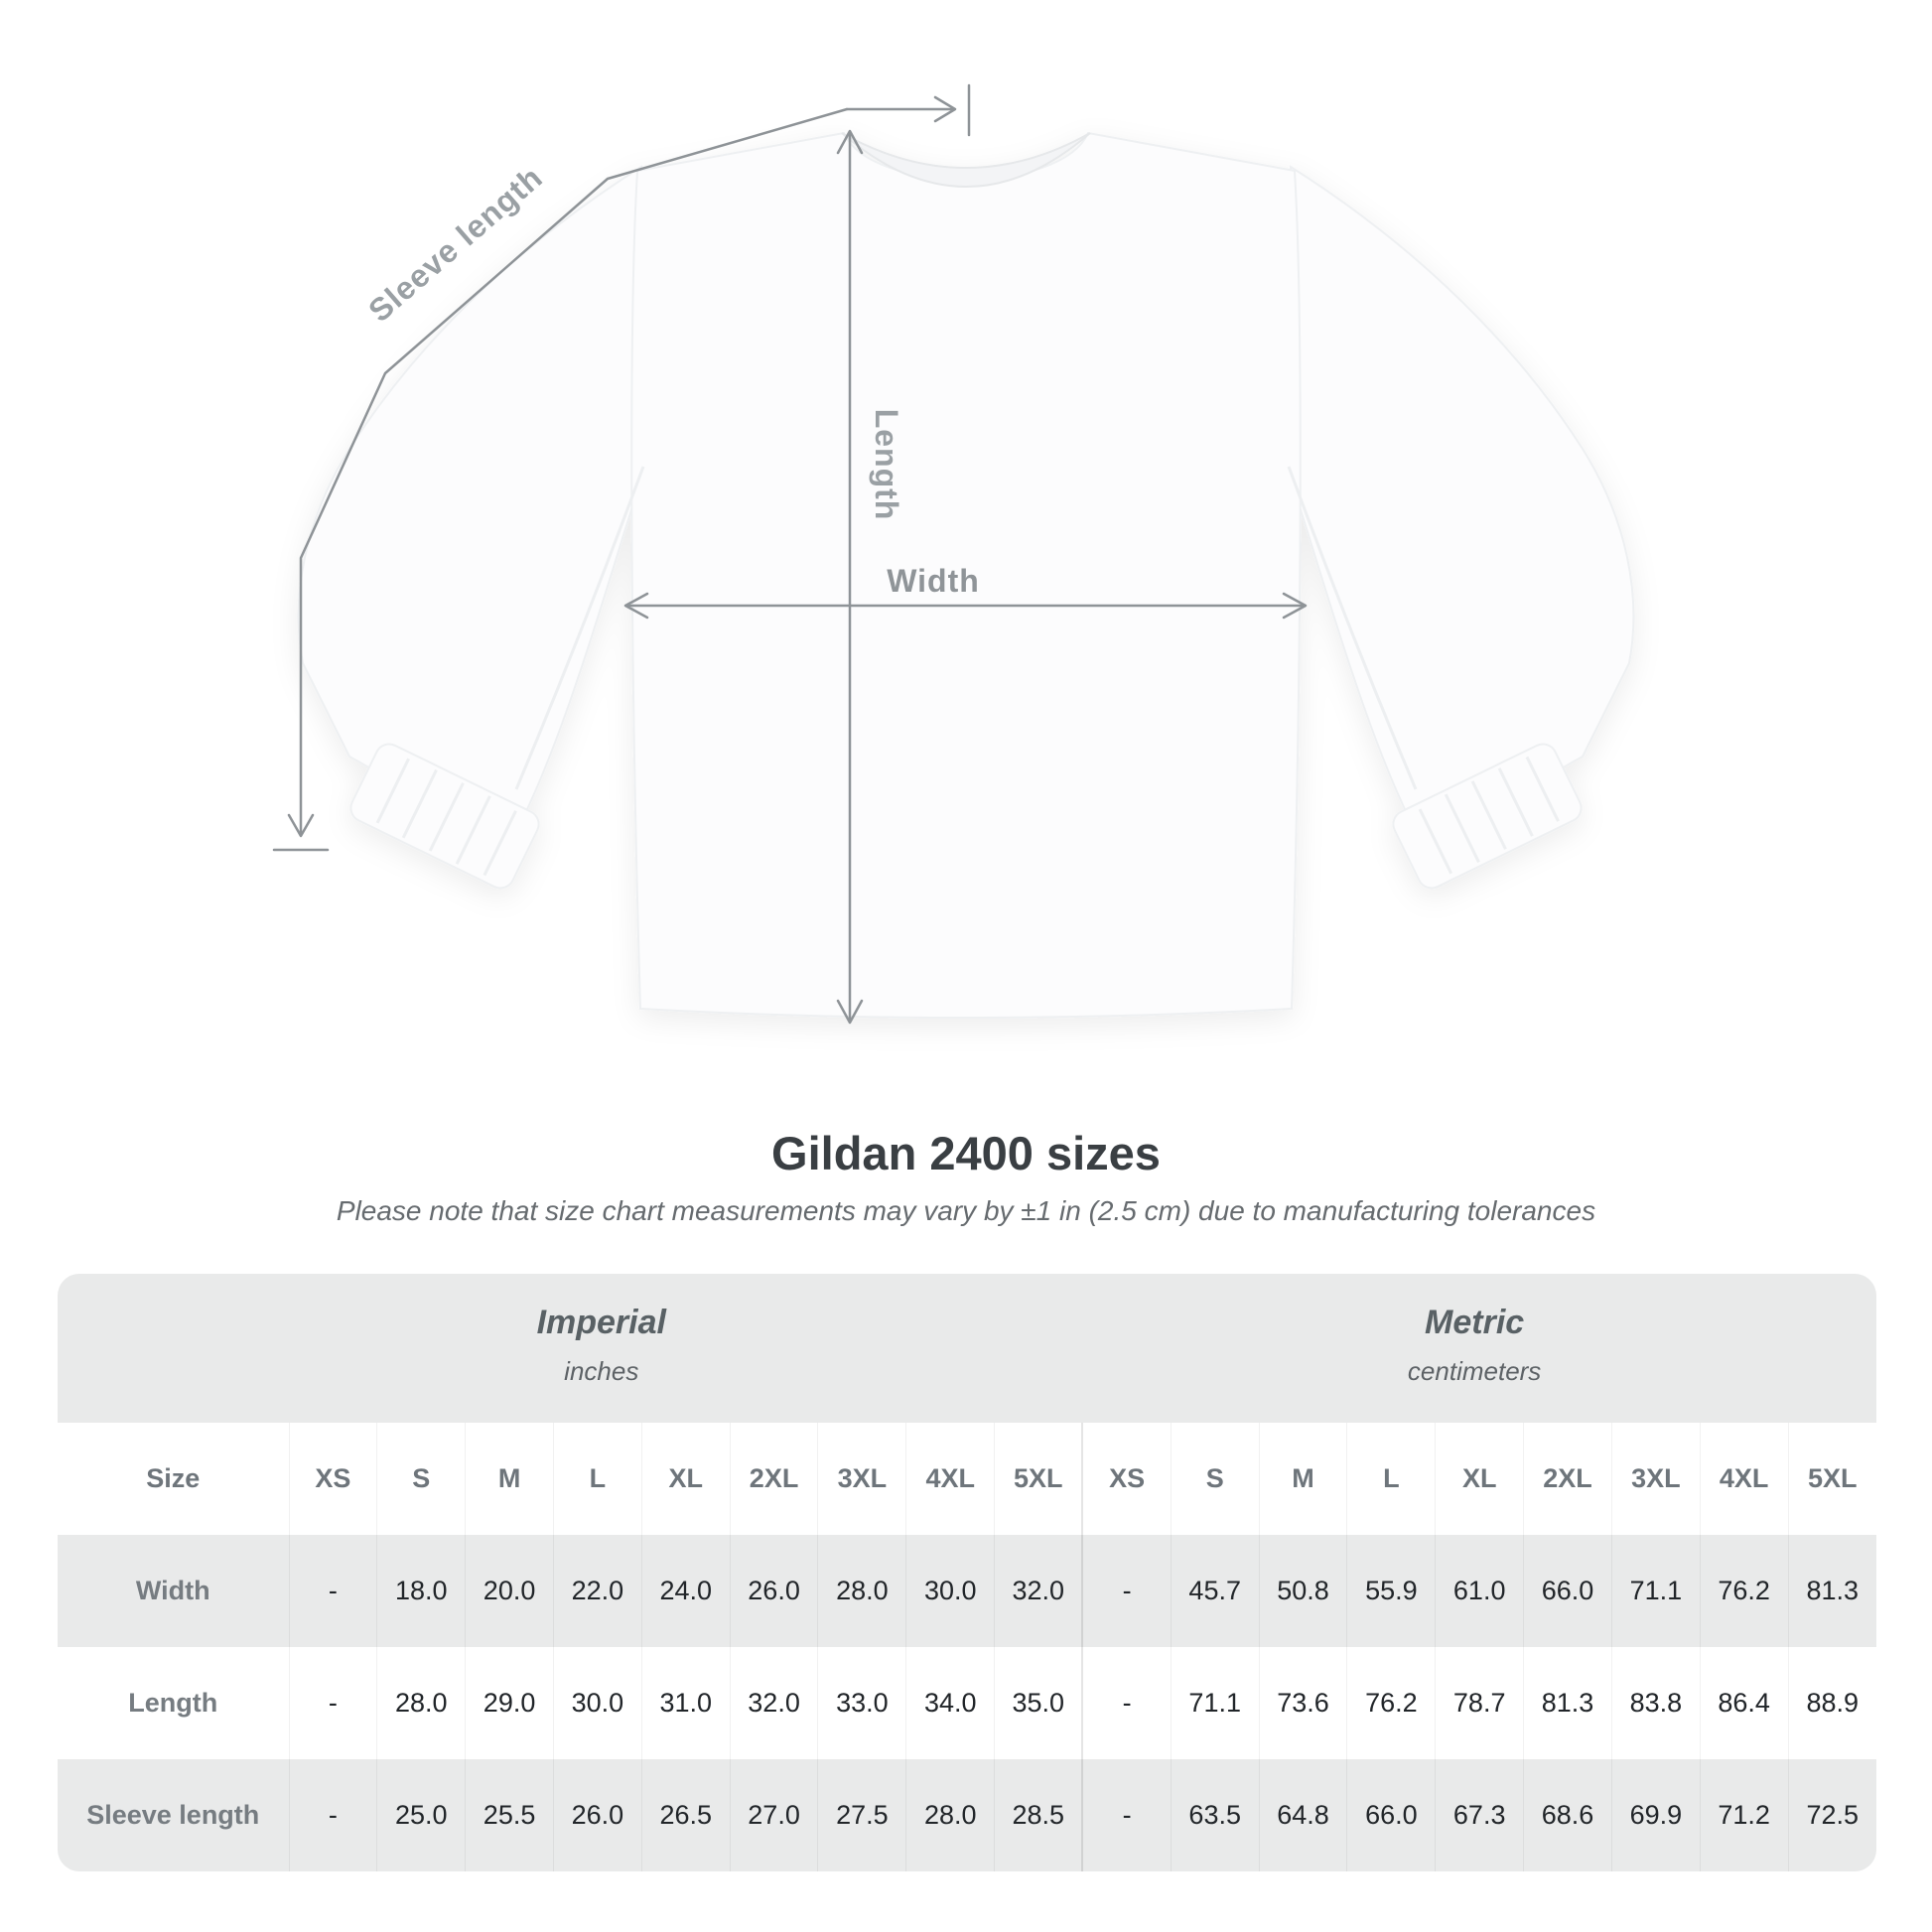  What do you see at coordinates (1656, 1703) in the screenshot?
I see `cell-length-metric-3xl: 83.8` at bounding box center [1656, 1703].